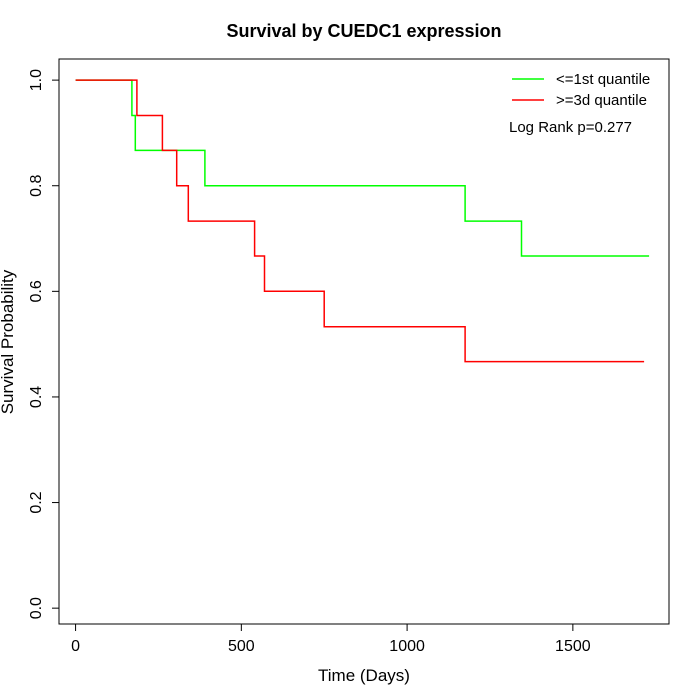 This screenshot has height=700, width=700. I want to click on y-tick-label: 0.6, so click(36, 291).